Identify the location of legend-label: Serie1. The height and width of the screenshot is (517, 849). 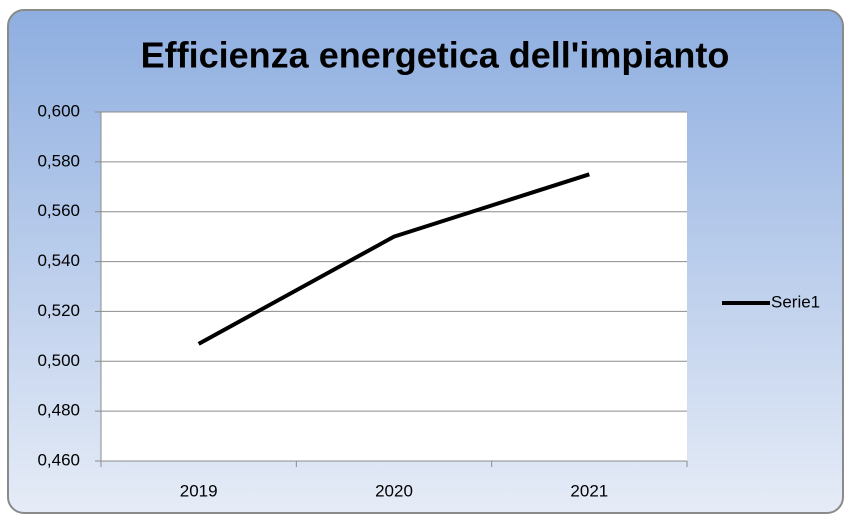
(795, 301).